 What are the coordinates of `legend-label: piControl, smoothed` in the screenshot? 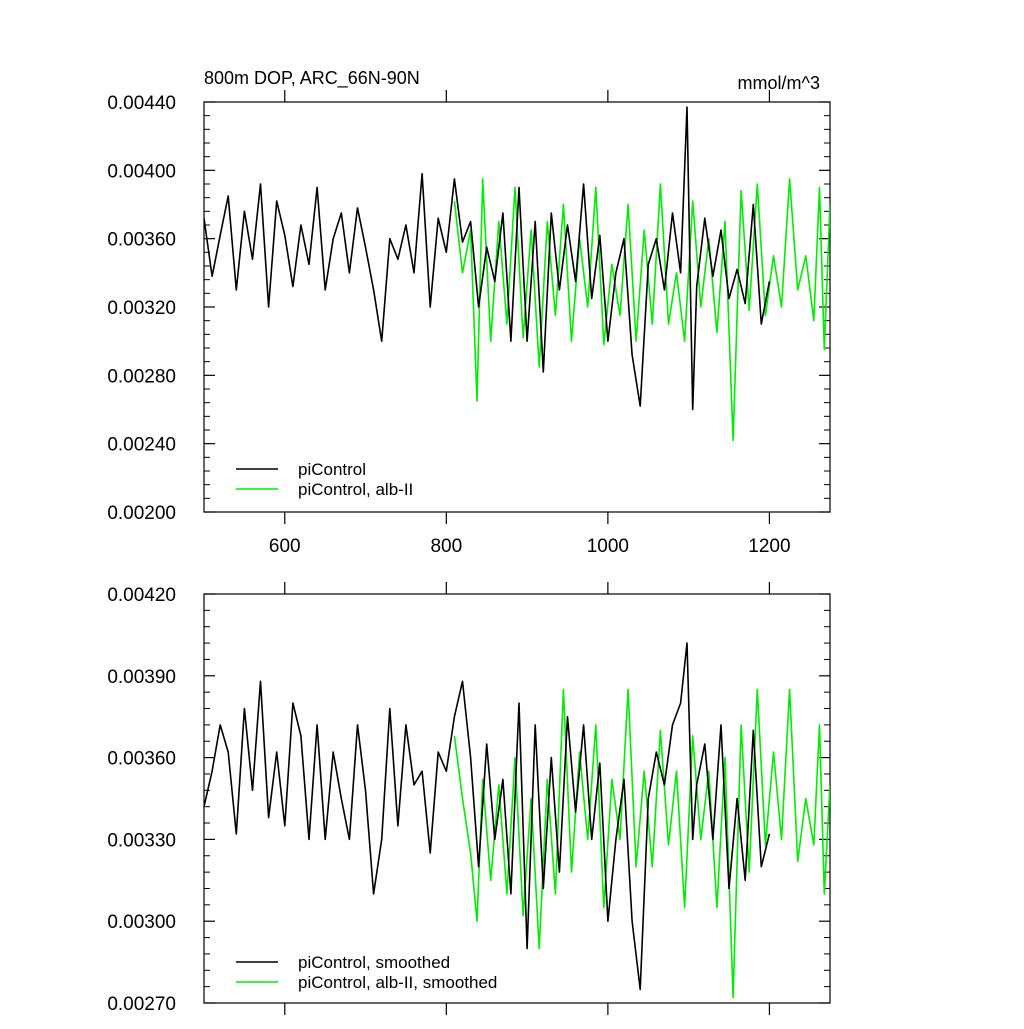 It's located at (374, 962).